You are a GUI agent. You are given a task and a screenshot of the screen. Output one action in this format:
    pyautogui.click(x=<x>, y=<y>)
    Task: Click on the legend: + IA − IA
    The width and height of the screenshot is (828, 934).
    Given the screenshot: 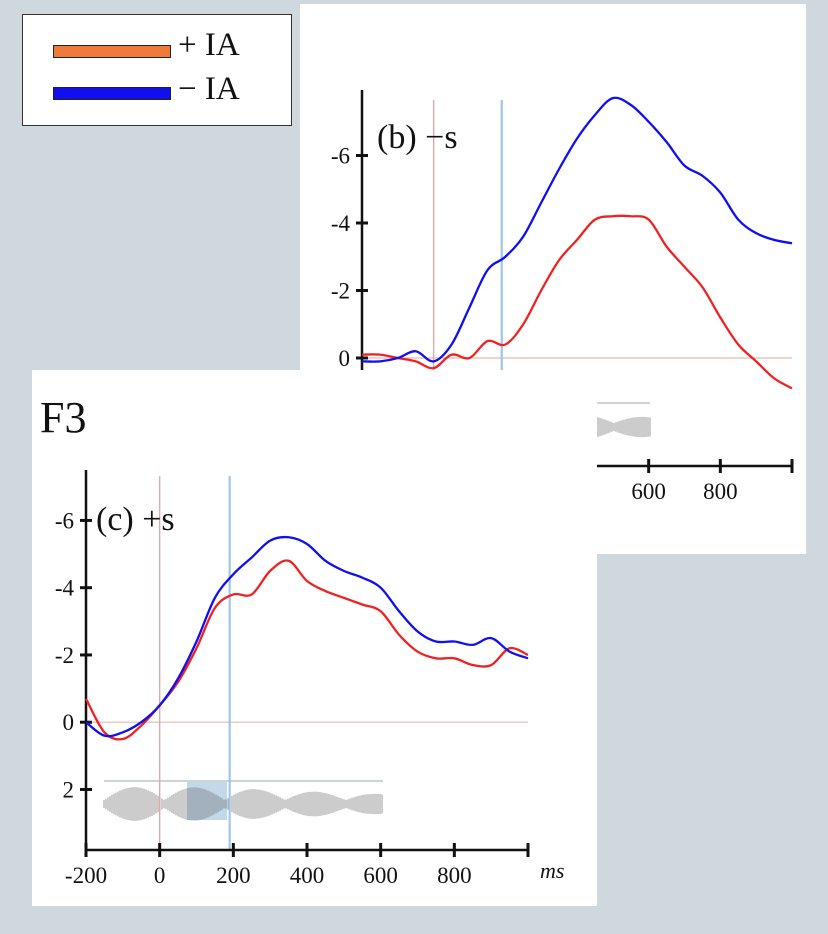 What is the action you would take?
    pyautogui.click(x=157, y=70)
    